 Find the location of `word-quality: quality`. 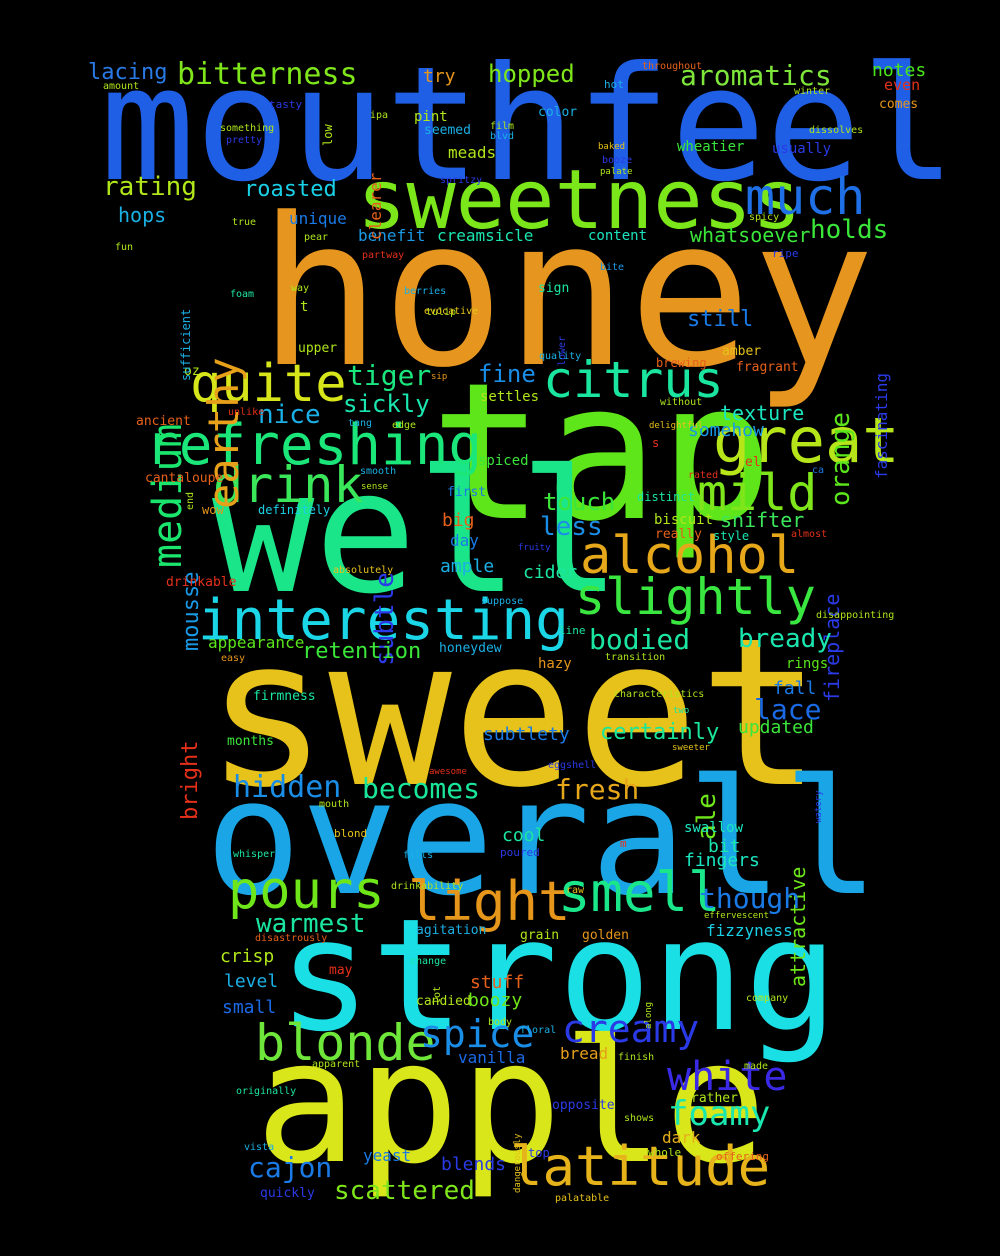

word-quality: quality is located at coordinates (560, 356).